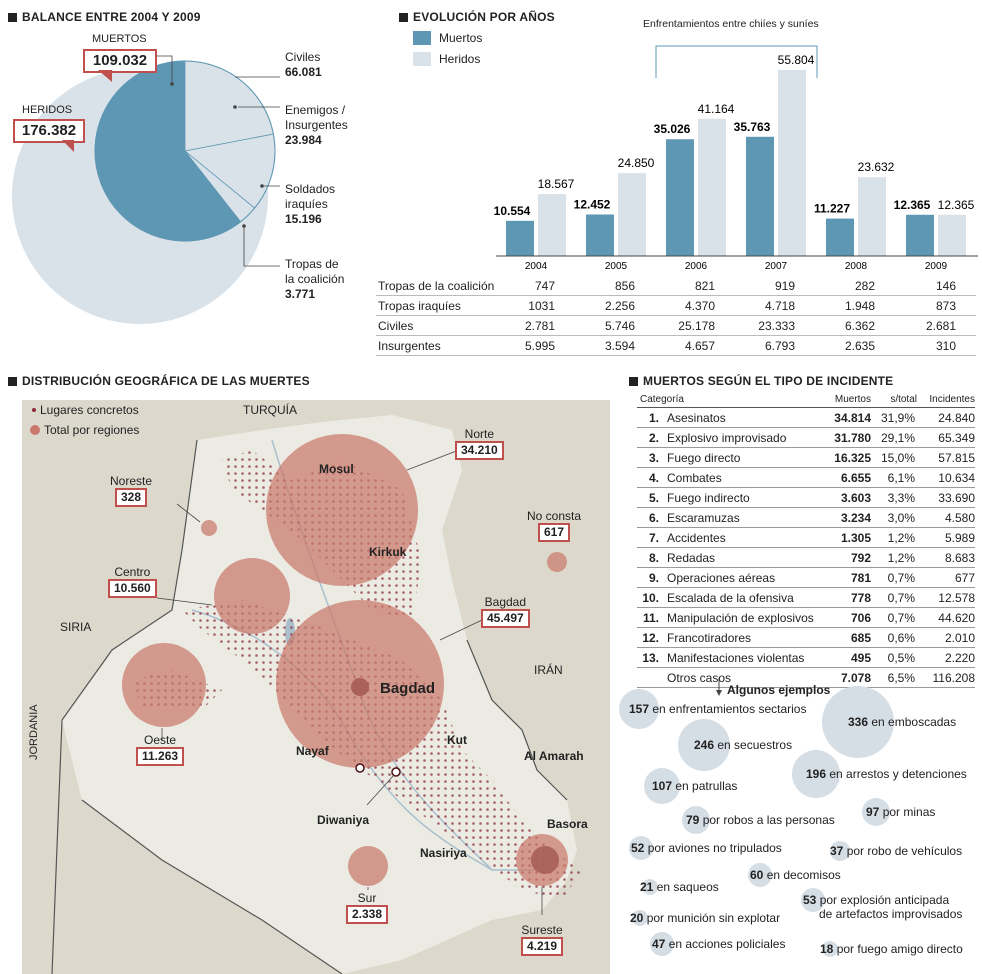  I want to click on example-item: 79 por robos a las personas, so click(758, 820).